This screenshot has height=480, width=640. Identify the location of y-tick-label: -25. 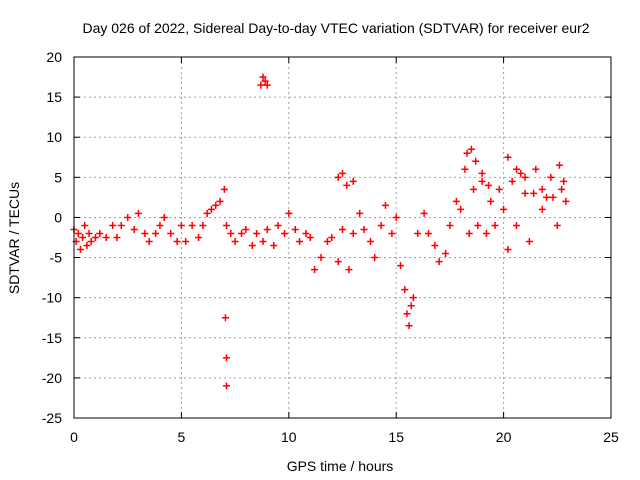
(52, 418).